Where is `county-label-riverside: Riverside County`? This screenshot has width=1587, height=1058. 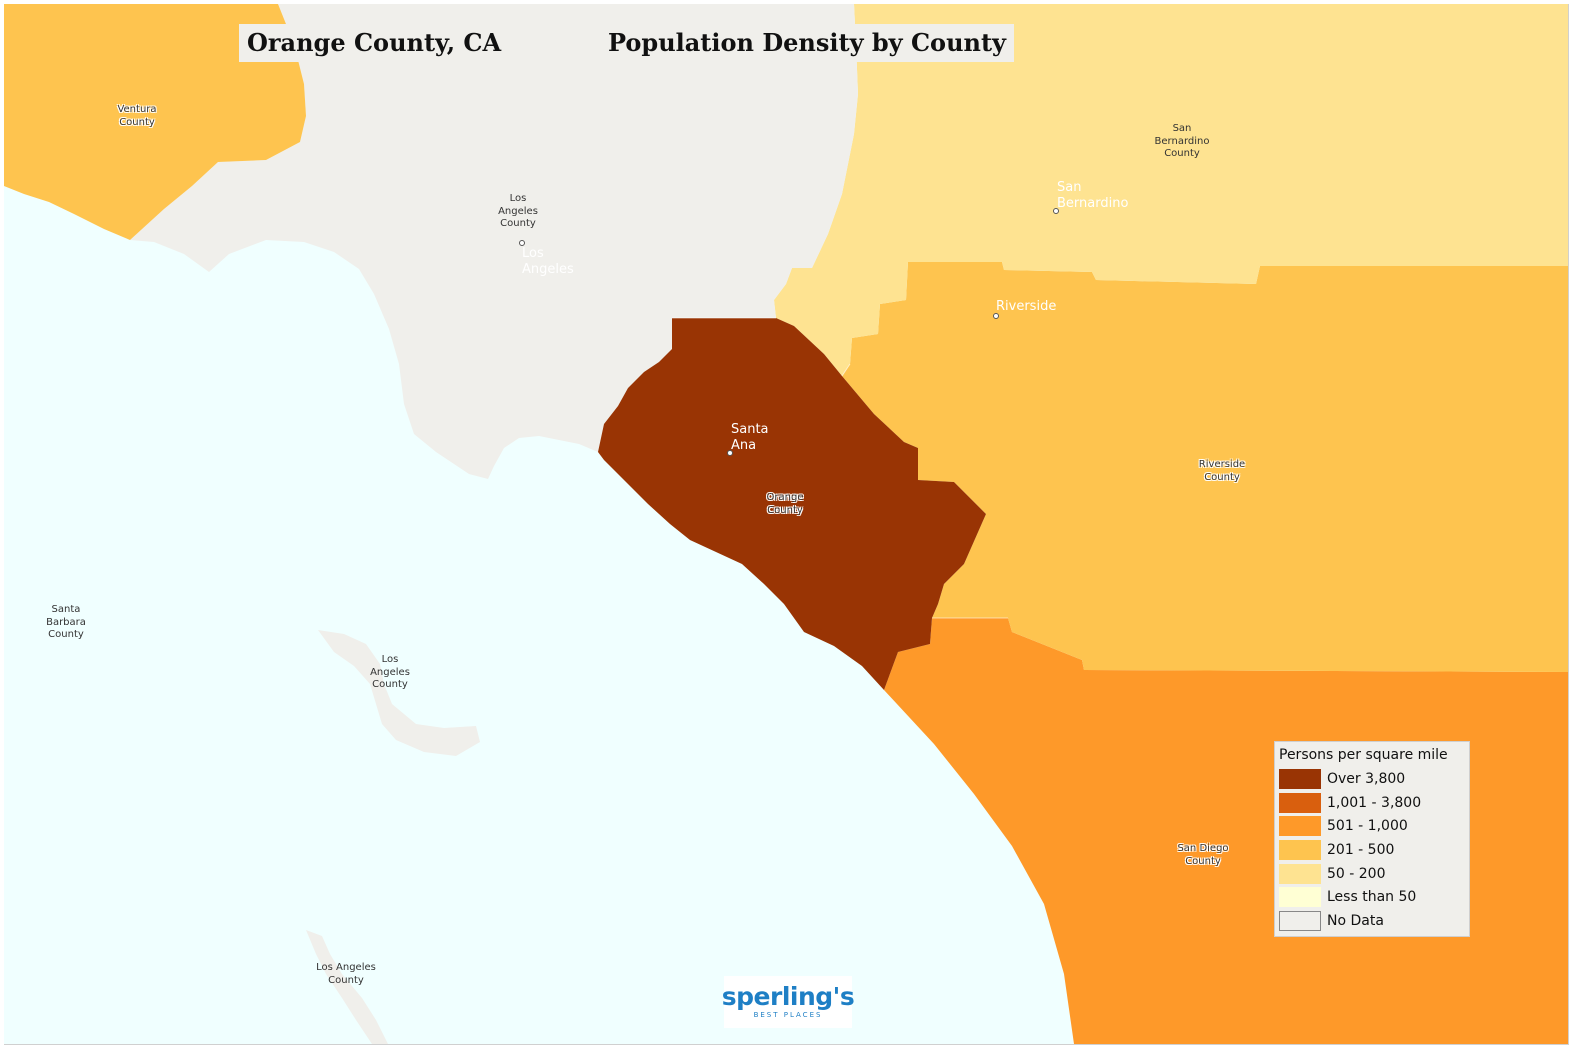
county-label-riverside: Riverside County is located at coordinates (1222, 471).